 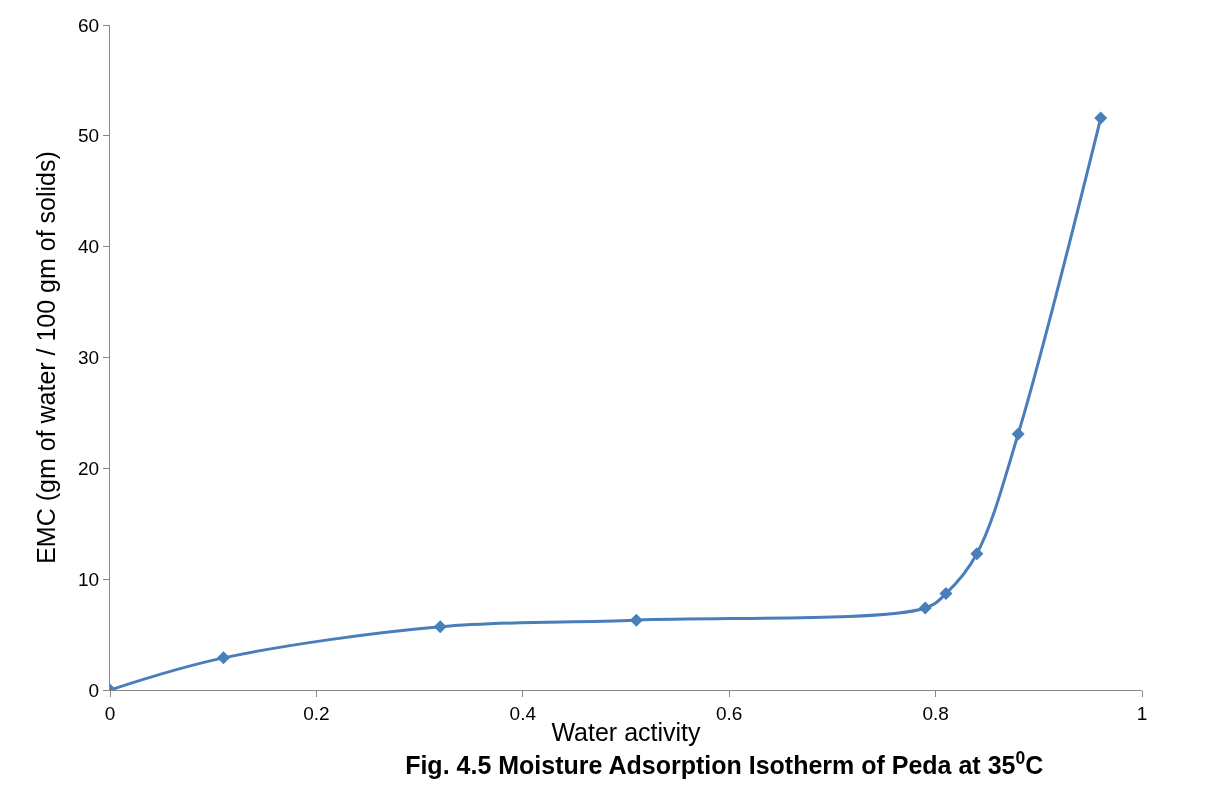 What do you see at coordinates (89, 136) in the screenshot?
I see `y-tick-label: 50` at bounding box center [89, 136].